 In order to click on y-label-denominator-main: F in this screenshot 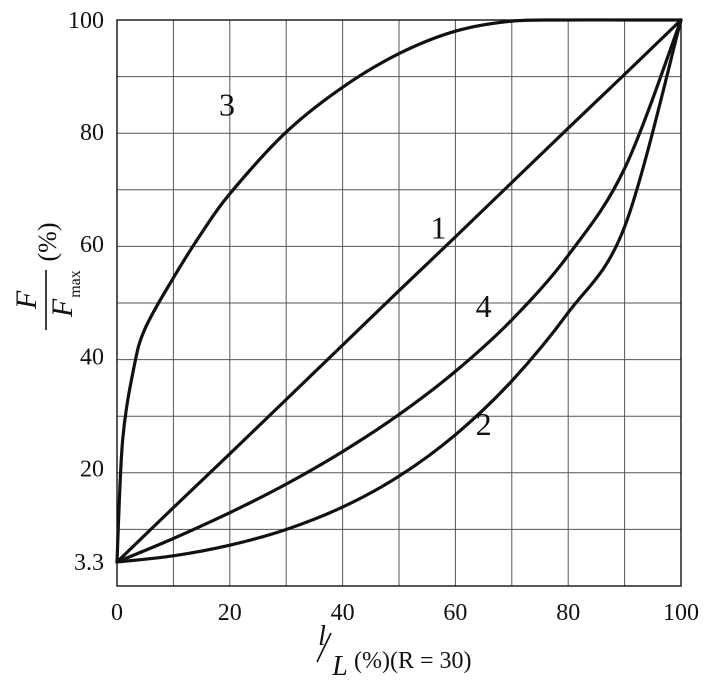, I will do `click(62, 308)`.